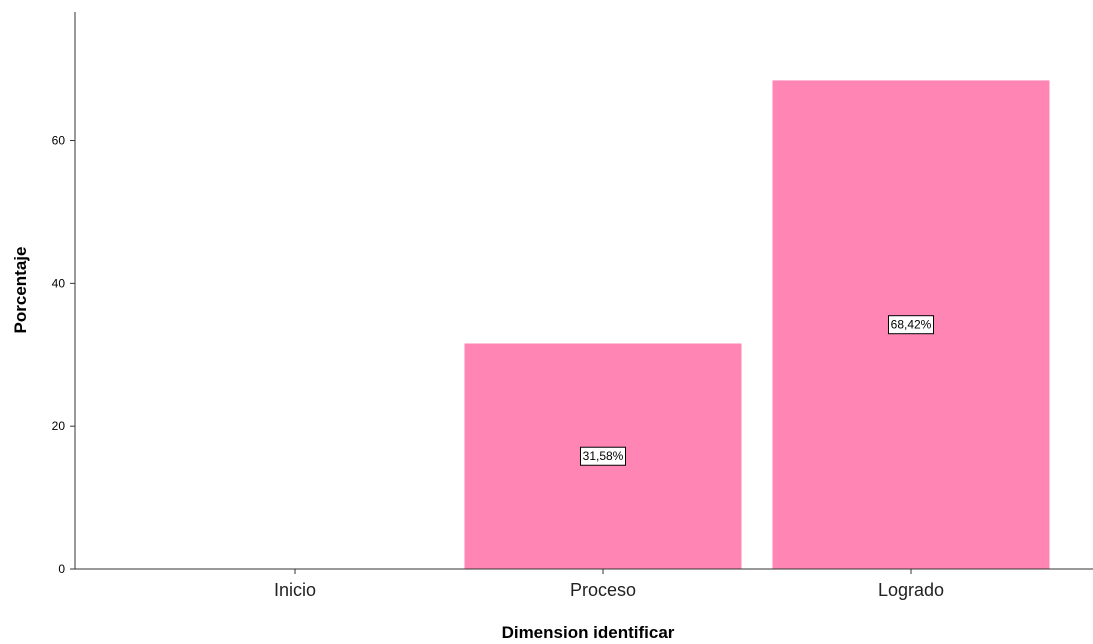 This screenshot has width=1093, height=644. What do you see at coordinates (911, 590) in the screenshot?
I see `x-tick-label-logrado: Logrado` at bounding box center [911, 590].